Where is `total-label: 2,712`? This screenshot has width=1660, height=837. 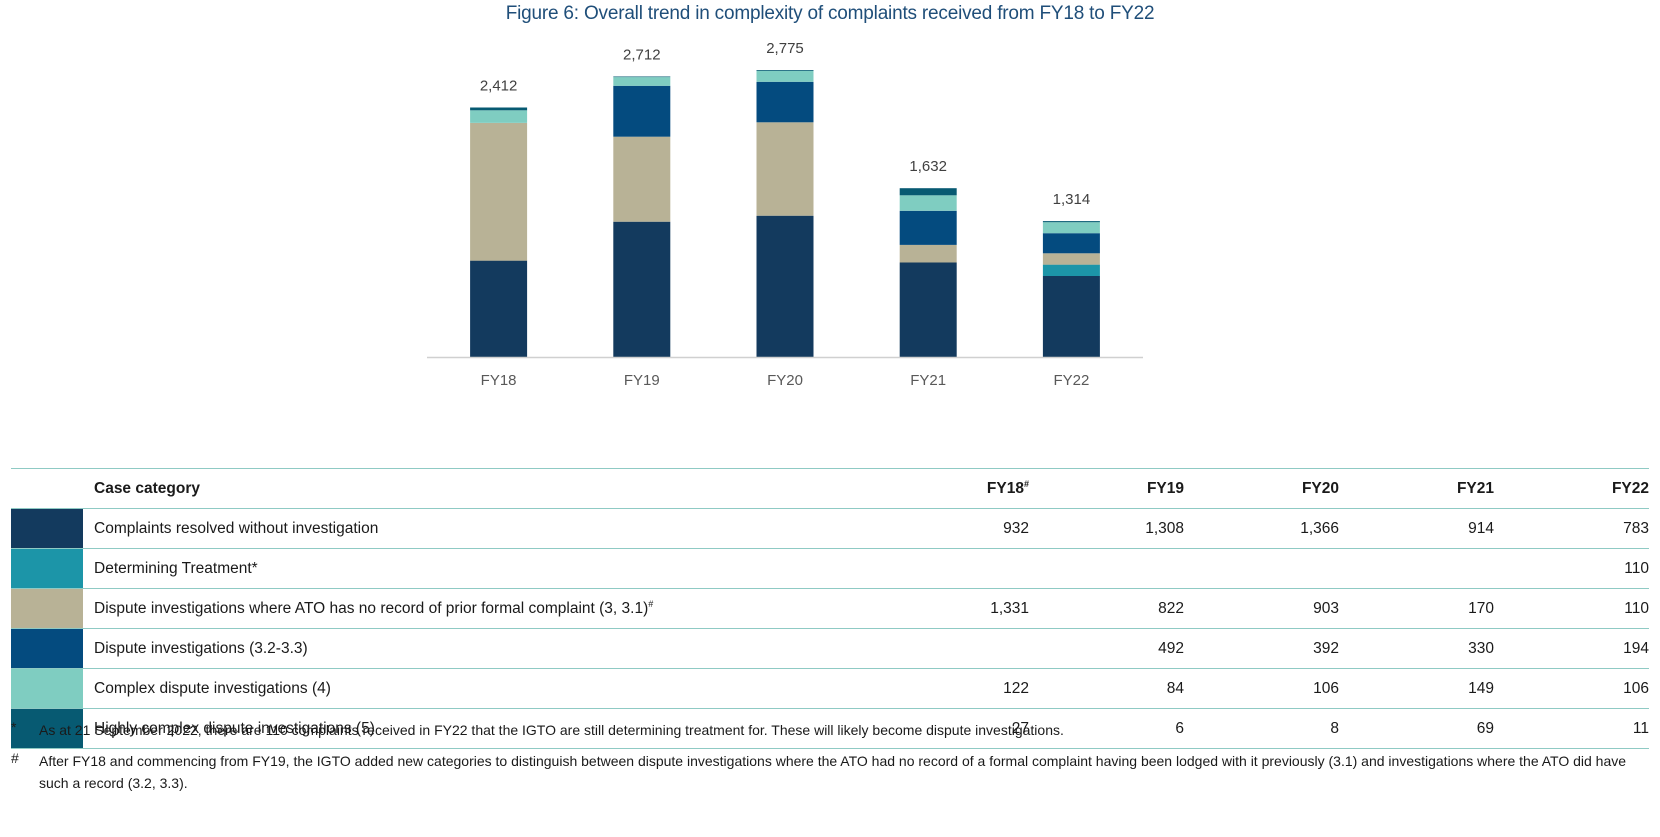 total-label: 2,712 is located at coordinates (642, 55).